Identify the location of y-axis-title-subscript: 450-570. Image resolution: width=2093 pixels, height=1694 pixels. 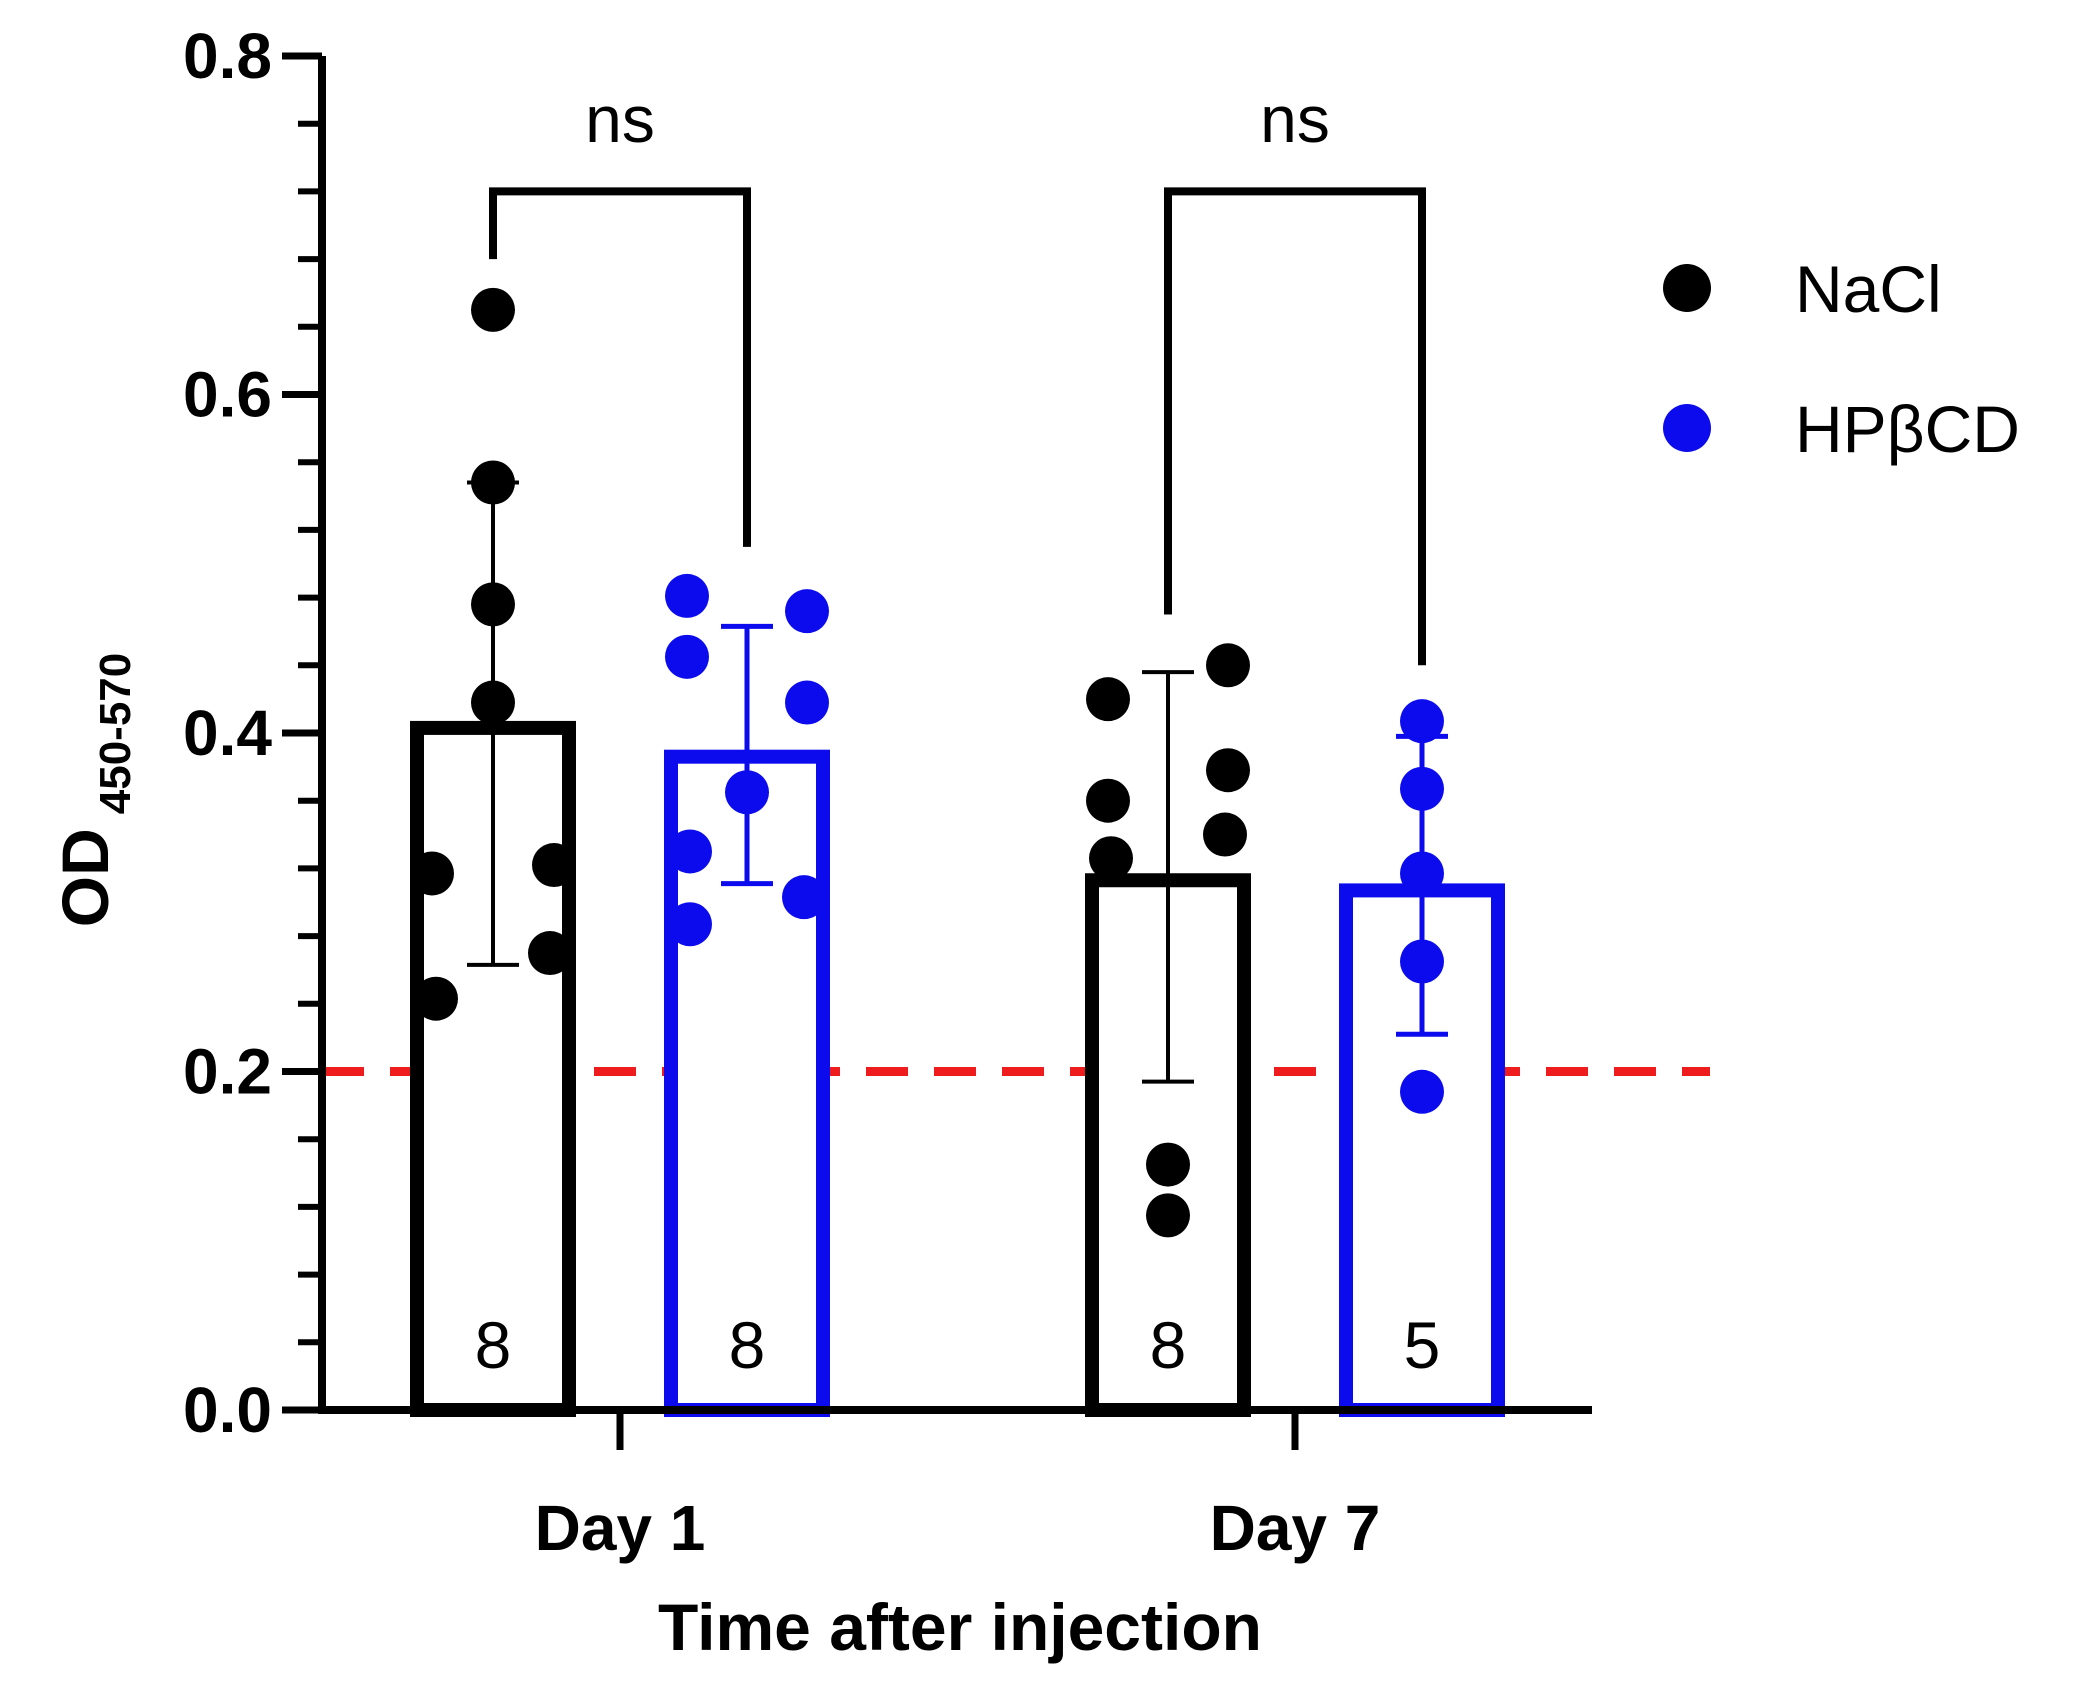
(115, 733).